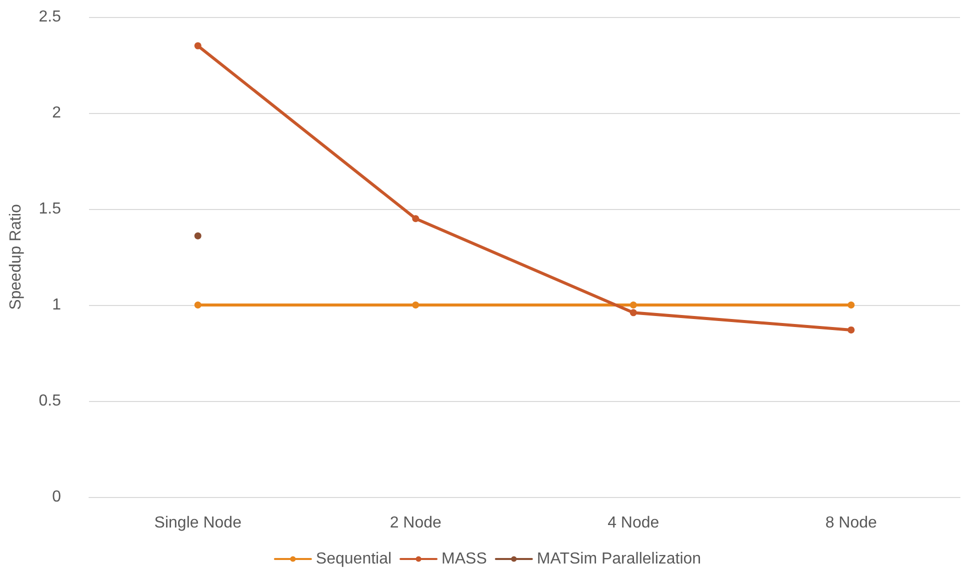  I want to click on x-tick-label: 8 Node, so click(851, 523).